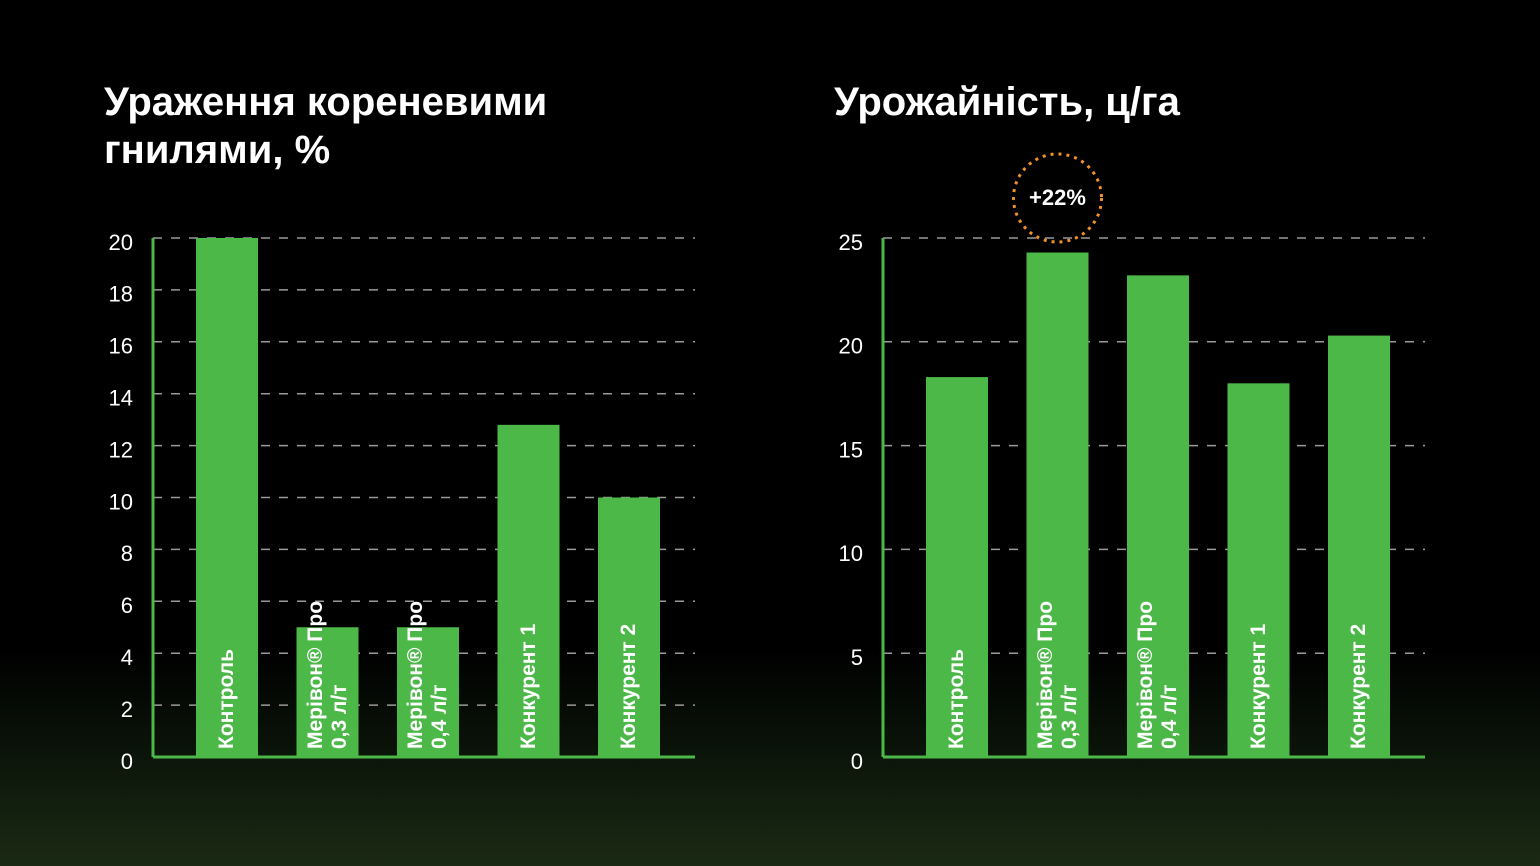  I want to click on y-tick-label: 14, so click(121, 398).